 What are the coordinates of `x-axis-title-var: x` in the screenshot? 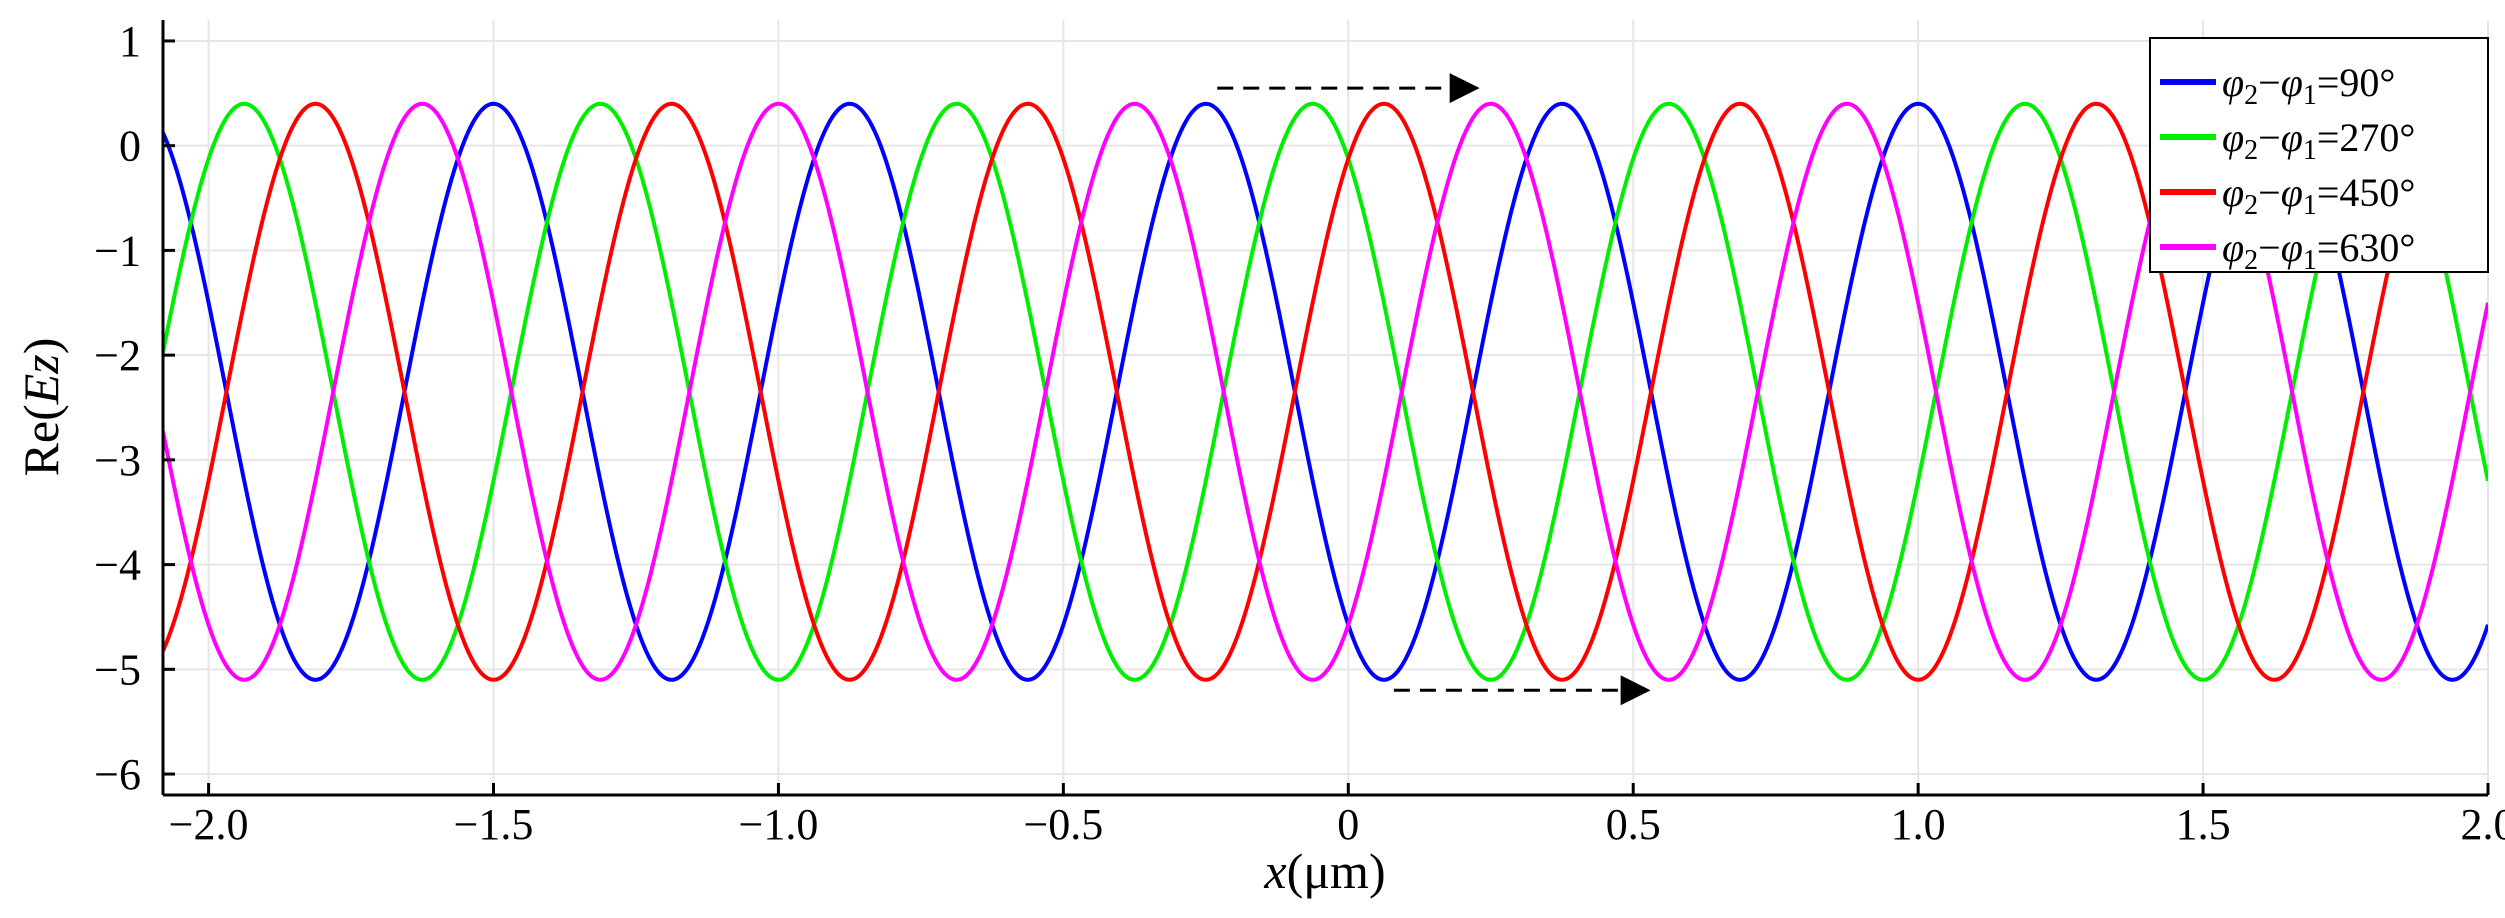 It's located at (1274, 871).